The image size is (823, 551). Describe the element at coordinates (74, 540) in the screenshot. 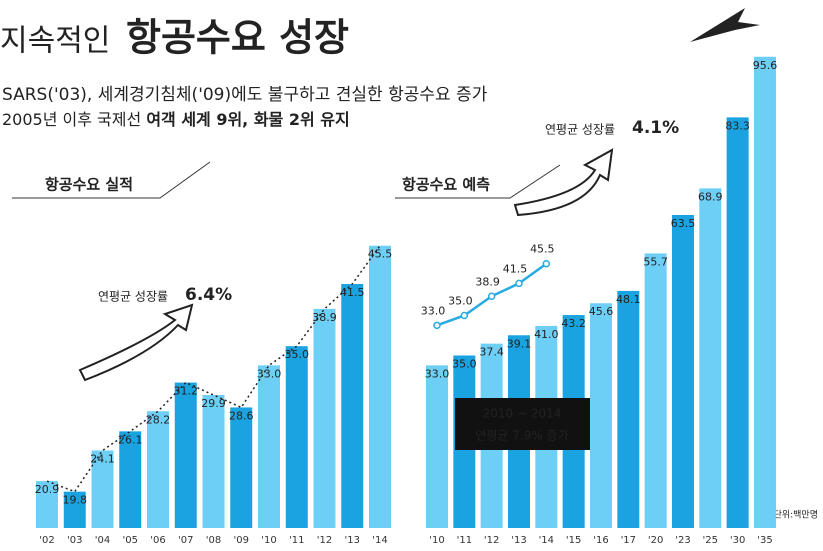

I see `x-tick-label: '03` at that location.